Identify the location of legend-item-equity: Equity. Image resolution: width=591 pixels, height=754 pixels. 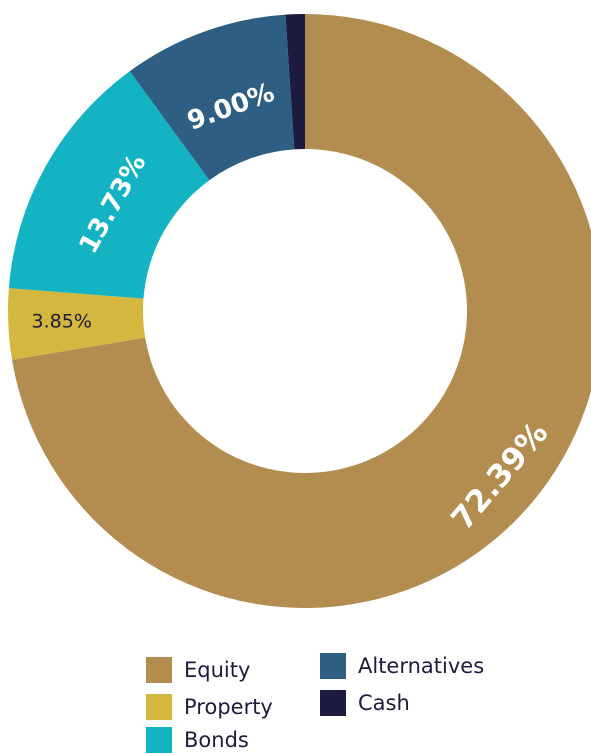
(198, 670).